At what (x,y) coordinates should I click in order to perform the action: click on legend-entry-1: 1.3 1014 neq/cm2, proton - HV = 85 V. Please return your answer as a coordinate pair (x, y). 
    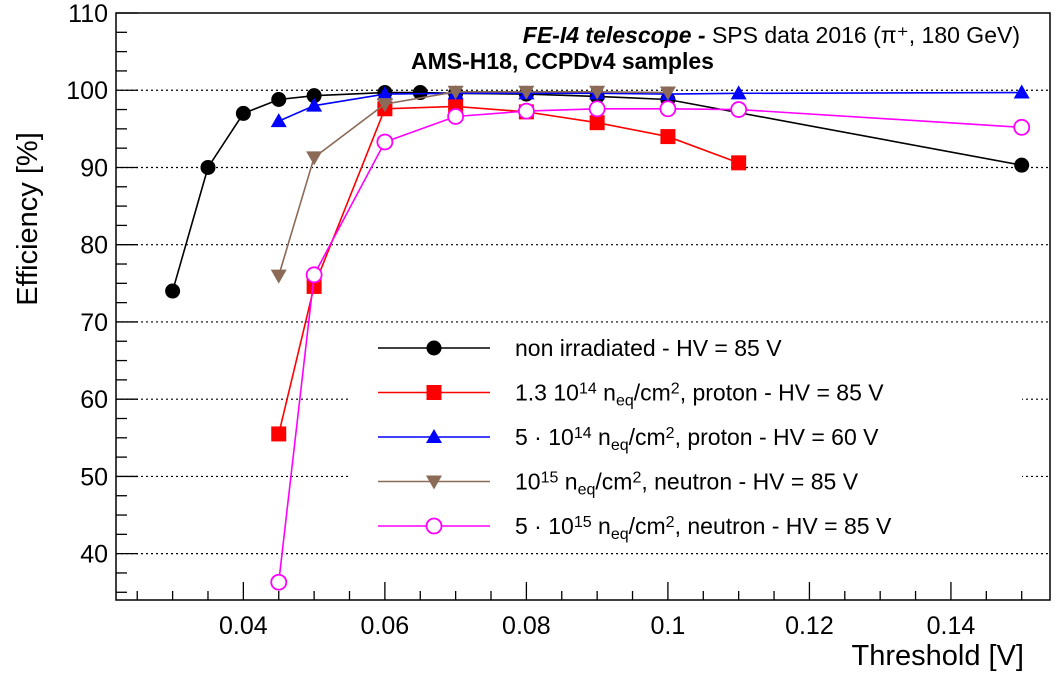
    Looking at the image, I should click on (631, 395).